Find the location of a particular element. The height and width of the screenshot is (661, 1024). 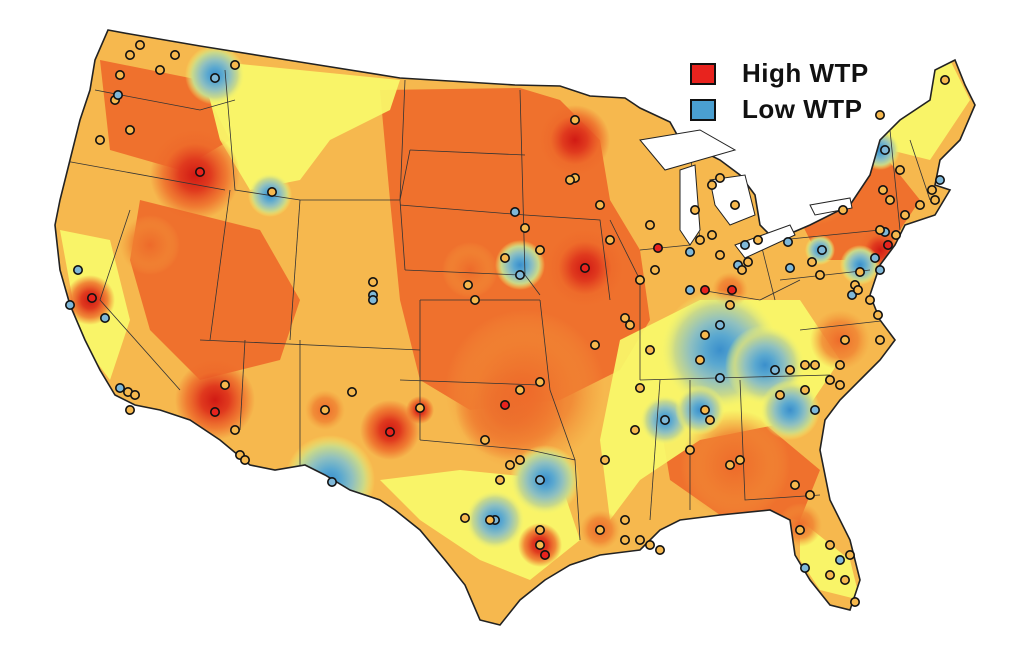

lake-michigan is located at coordinates (690, 205).